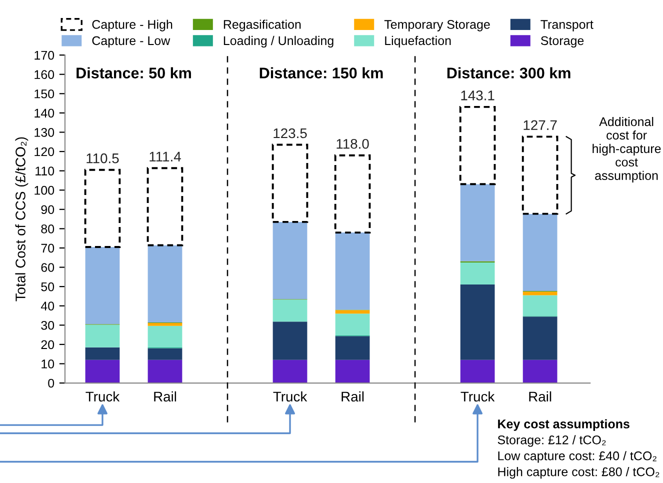 This screenshot has width=663, height=483. I want to click on legend-label: Regasification, so click(262, 26).